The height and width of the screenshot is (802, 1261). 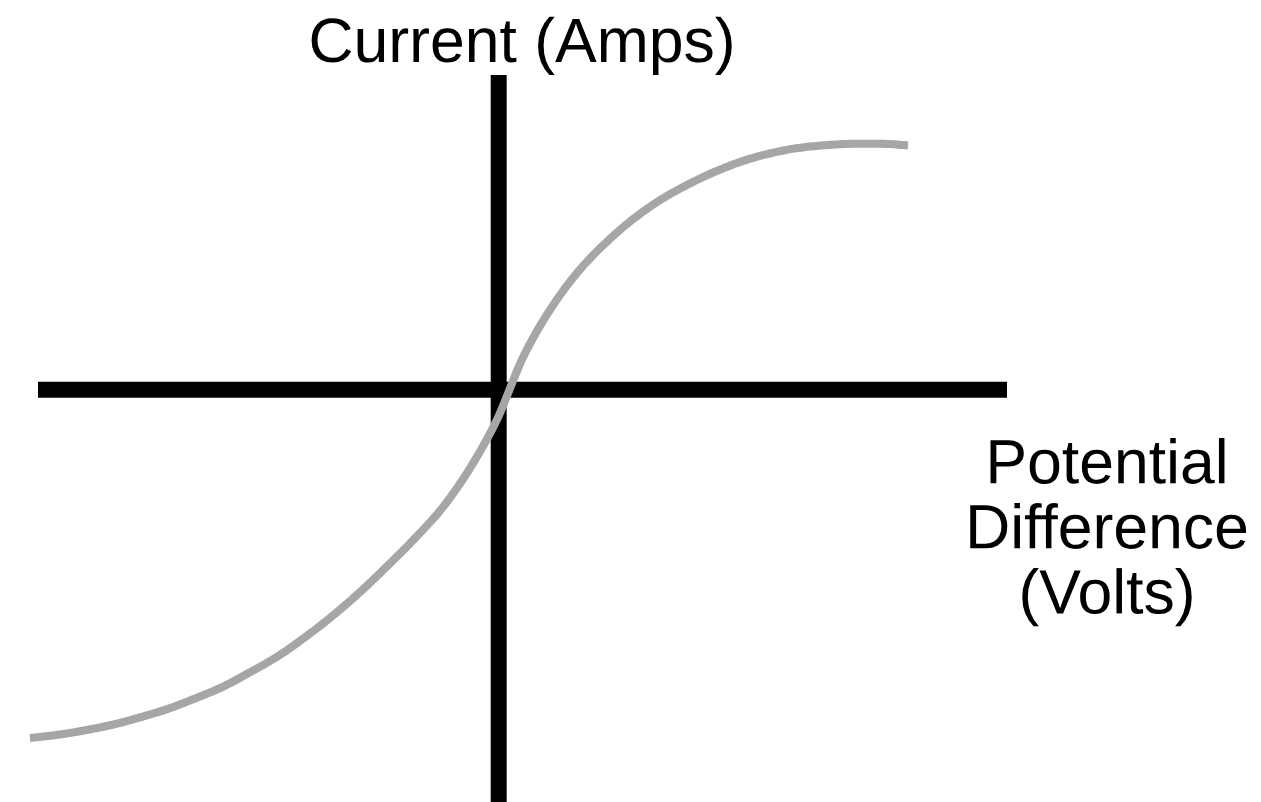 What do you see at coordinates (521, 45) in the screenshot?
I see `y-axis-title: Current (Amps)` at bounding box center [521, 45].